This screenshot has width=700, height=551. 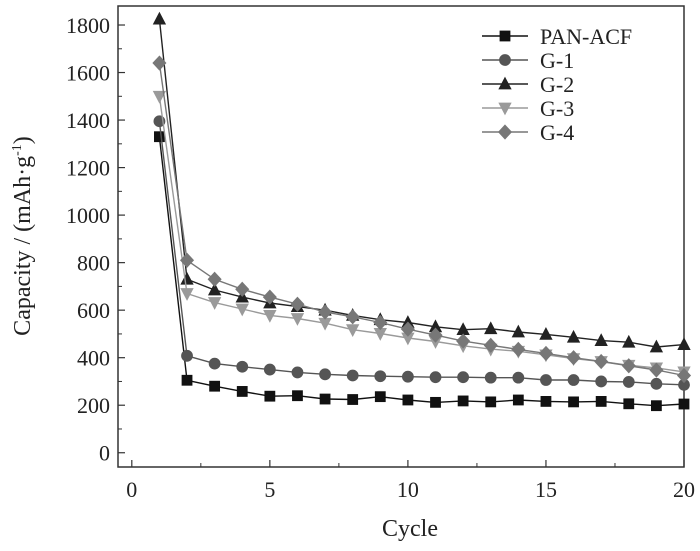 I want to click on legend-label: G-2, so click(x=557, y=84).